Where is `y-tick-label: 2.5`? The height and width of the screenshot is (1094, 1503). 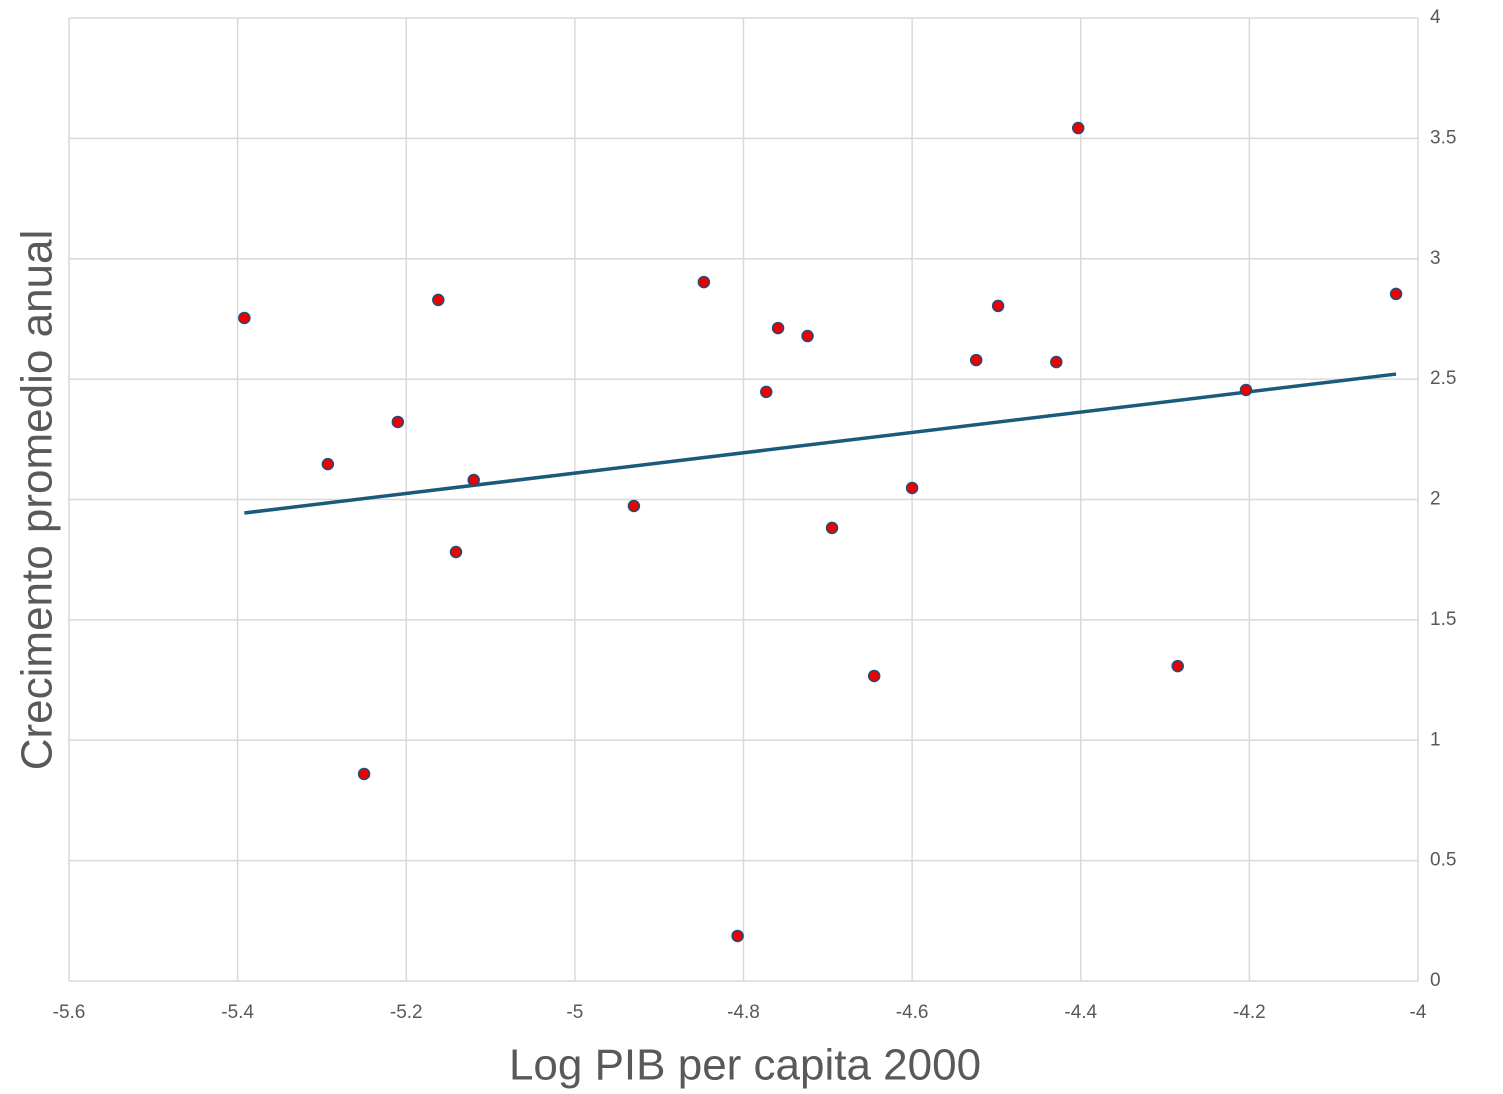
y-tick-label: 2.5 is located at coordinates (1443, 378).